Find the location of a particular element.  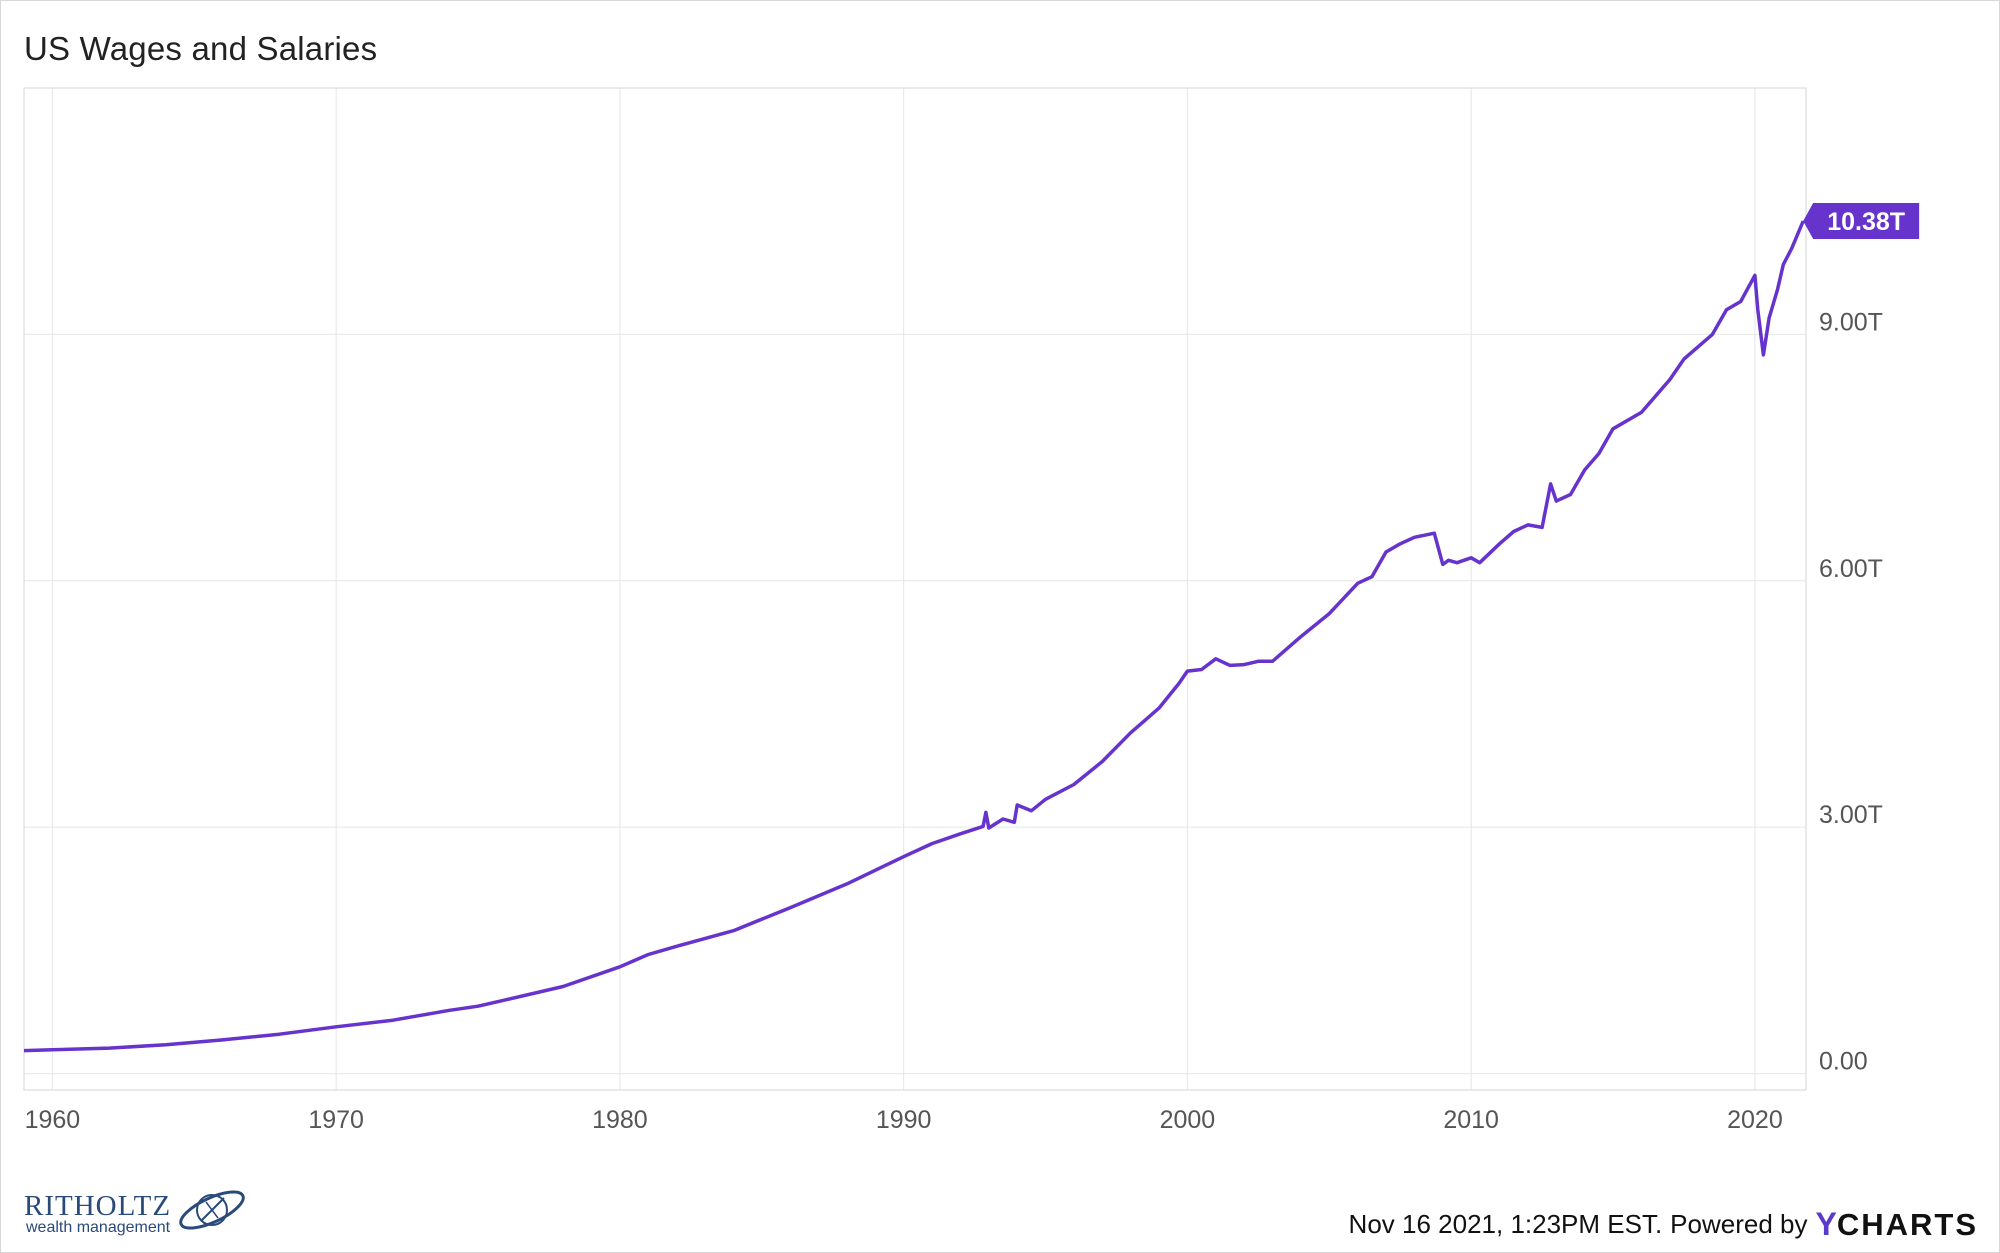

y-tick-label: 9.00T is located at coordinates (1851, 322).